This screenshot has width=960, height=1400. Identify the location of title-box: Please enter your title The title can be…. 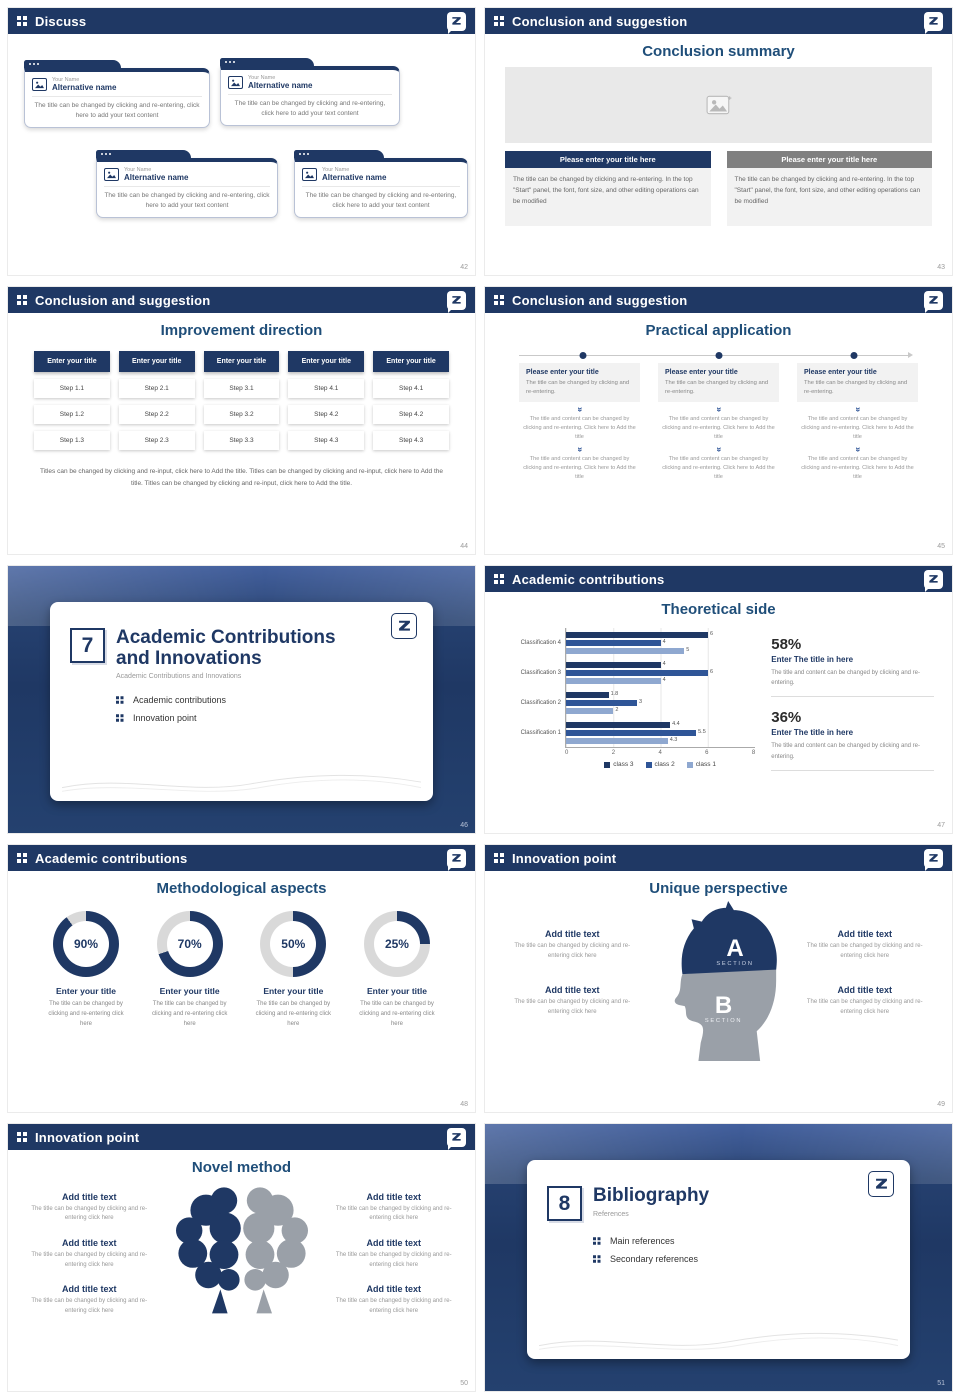
(718, 383).